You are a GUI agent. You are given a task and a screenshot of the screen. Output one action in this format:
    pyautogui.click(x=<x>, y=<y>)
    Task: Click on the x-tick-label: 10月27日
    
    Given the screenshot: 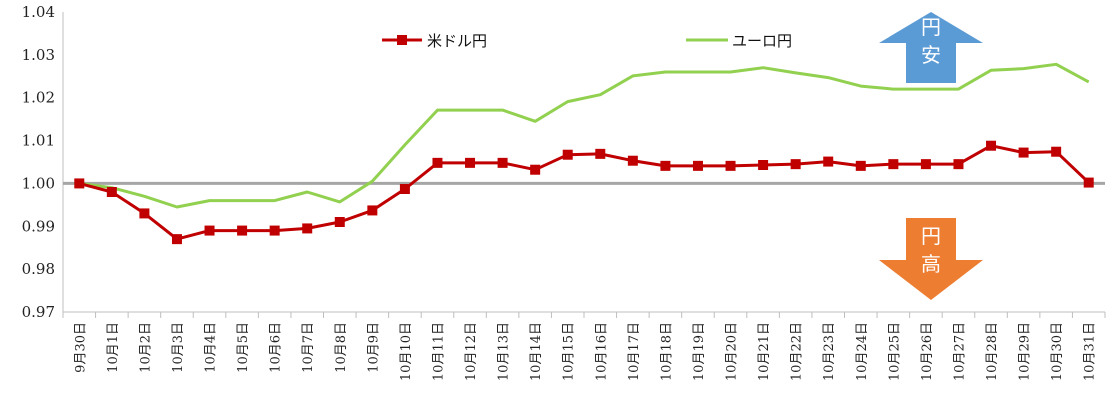 What is the action you would take?
    pyautogui.click(x=959, y=351)
    